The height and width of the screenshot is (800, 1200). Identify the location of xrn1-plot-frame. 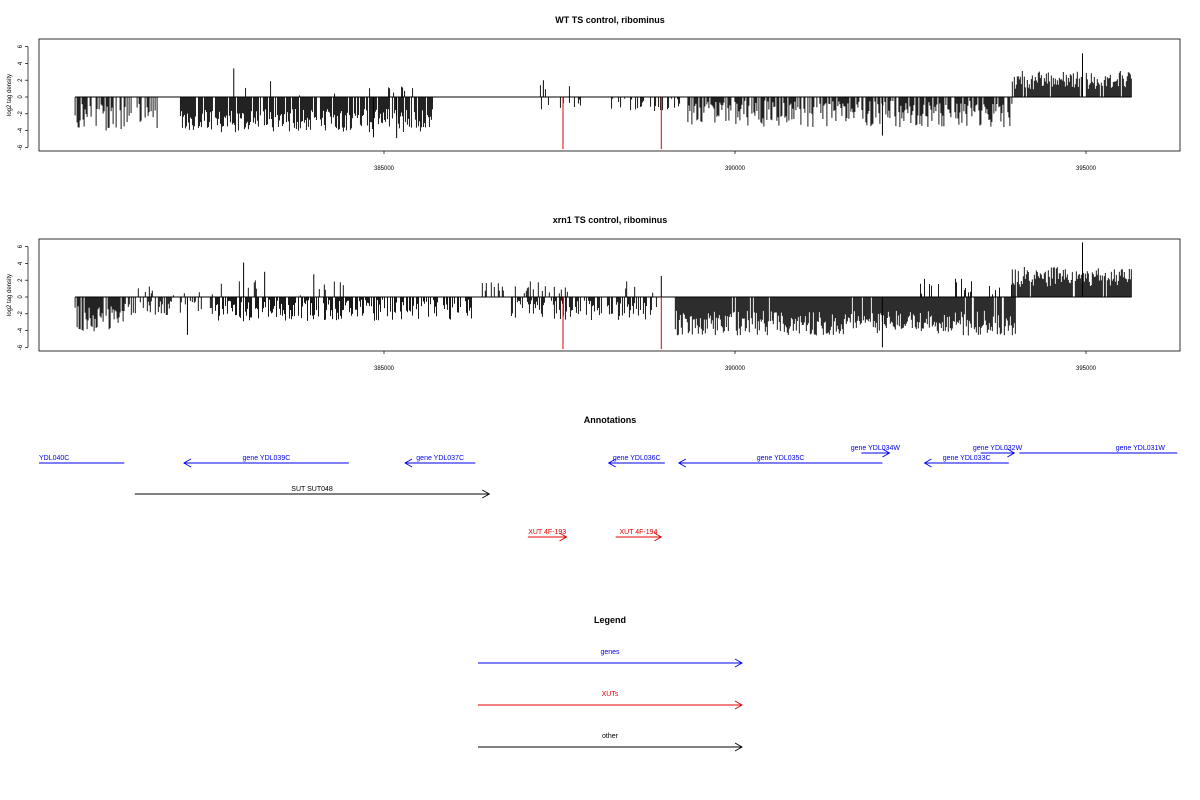
(609, 295).